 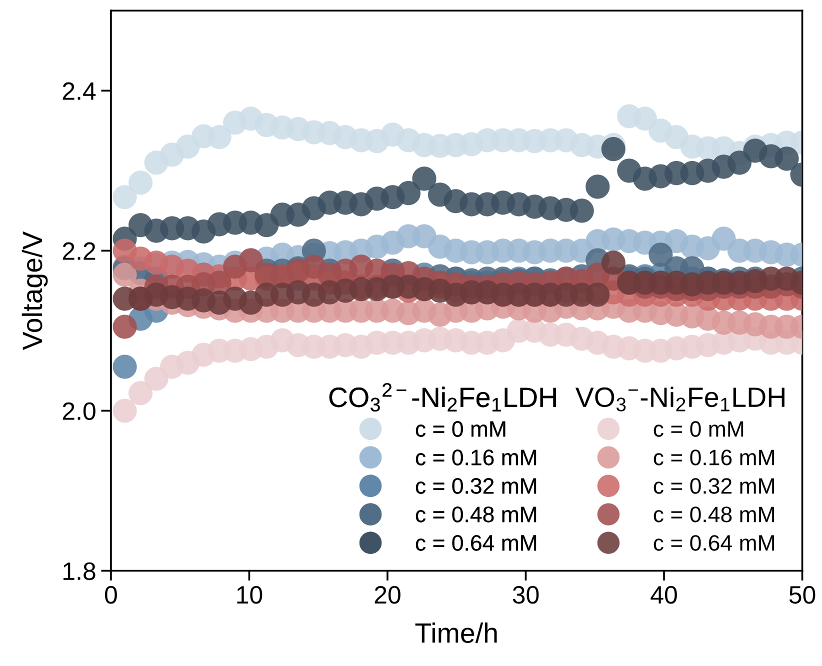 I want to click on text: VO$_{3}$$^{−}$-Ni$_{2}$Fe$_{1}$LDH, so click(x=679, y=399).